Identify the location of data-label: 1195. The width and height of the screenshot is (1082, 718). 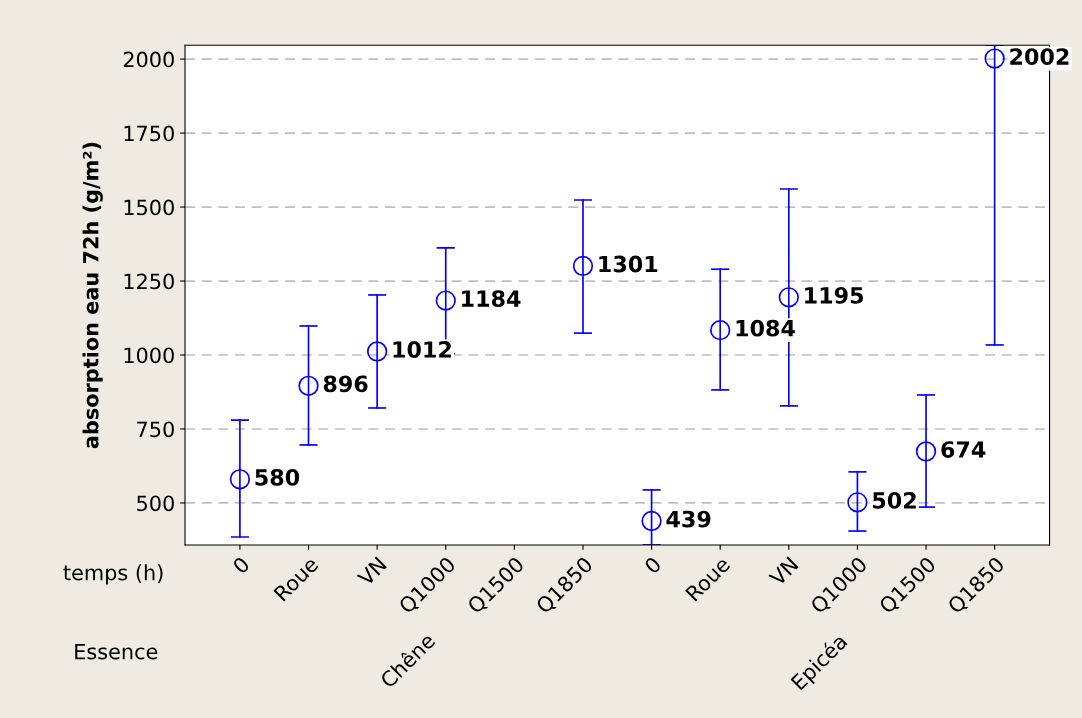
(834, 295).